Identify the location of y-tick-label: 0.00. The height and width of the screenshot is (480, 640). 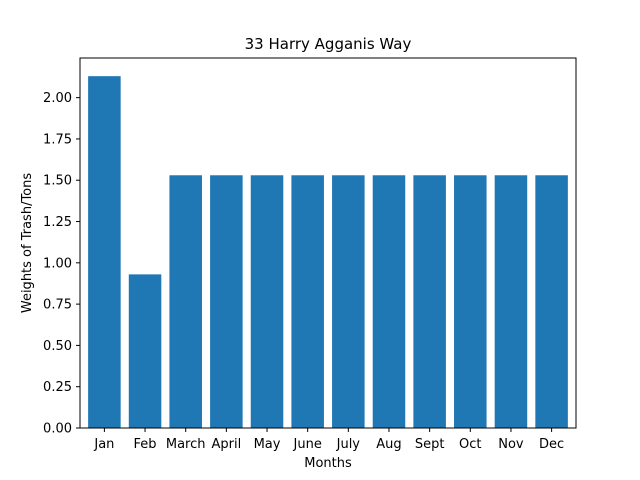
(57, 429).